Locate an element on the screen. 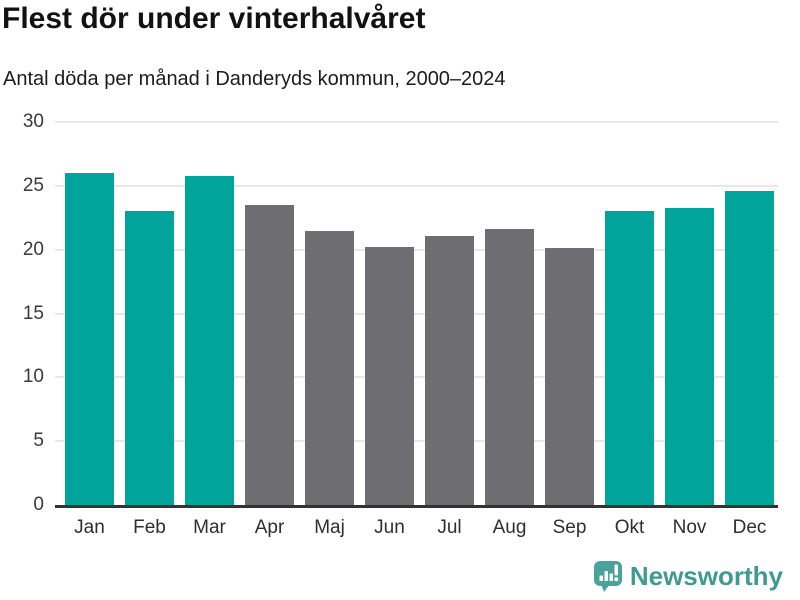 This screenshot has height=600, width=800. x-axis-month-label-mar: Mar is located at coordinates (209, 527).